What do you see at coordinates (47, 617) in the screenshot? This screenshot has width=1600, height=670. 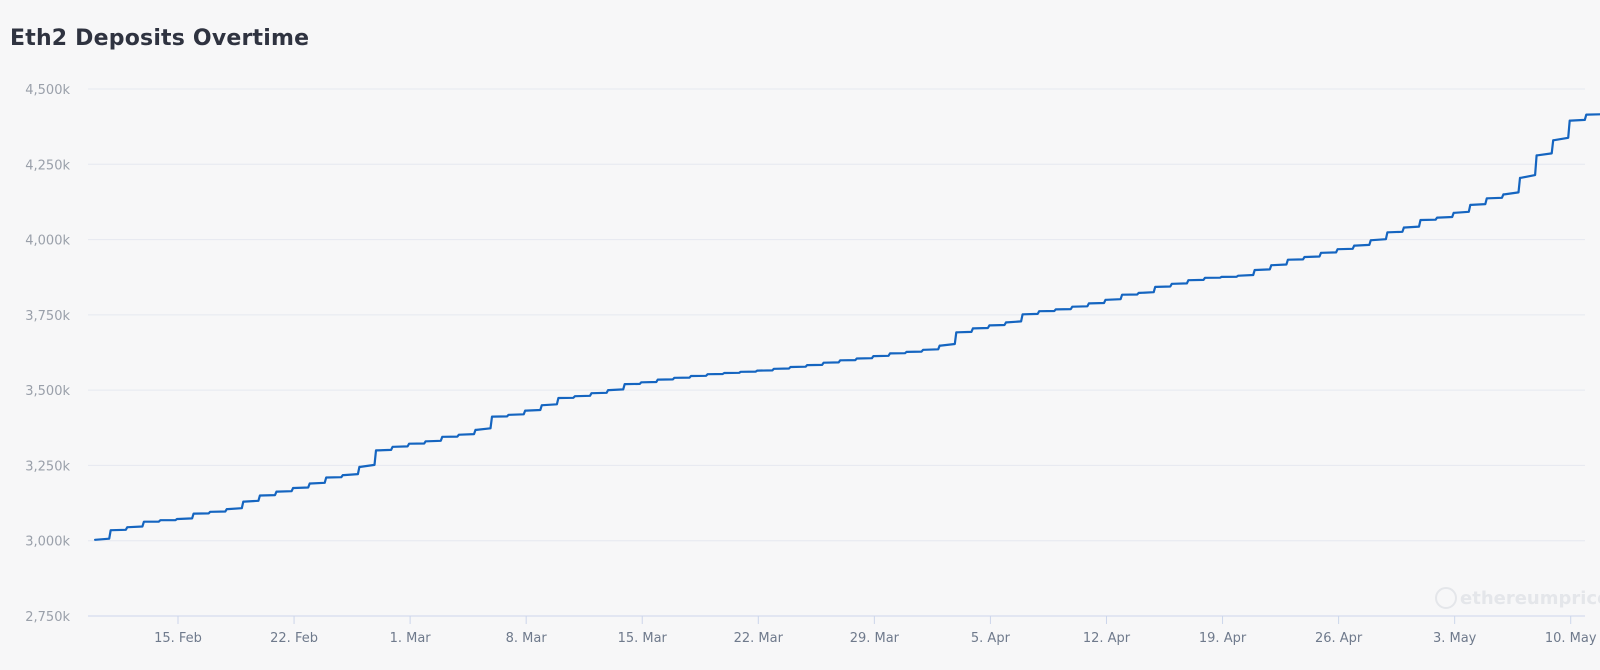 I see `y-tick-label: 2,750k` at bounding box center [47, 617].